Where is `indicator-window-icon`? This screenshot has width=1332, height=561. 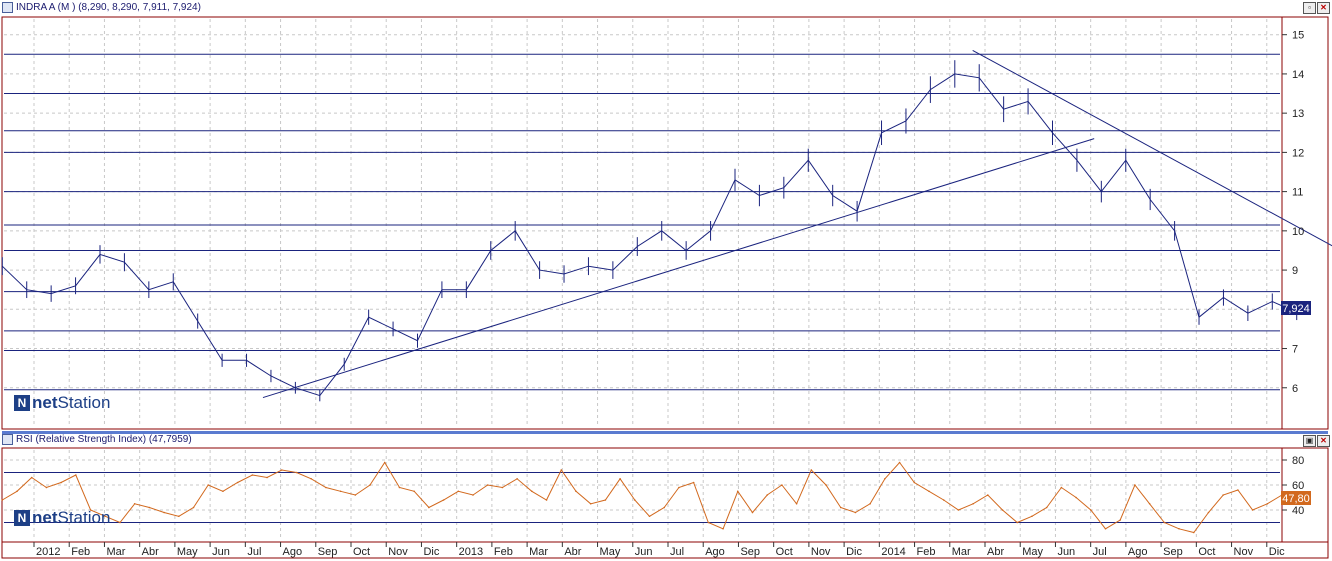
indicator-window-icon is located at coordinates (7, 439).